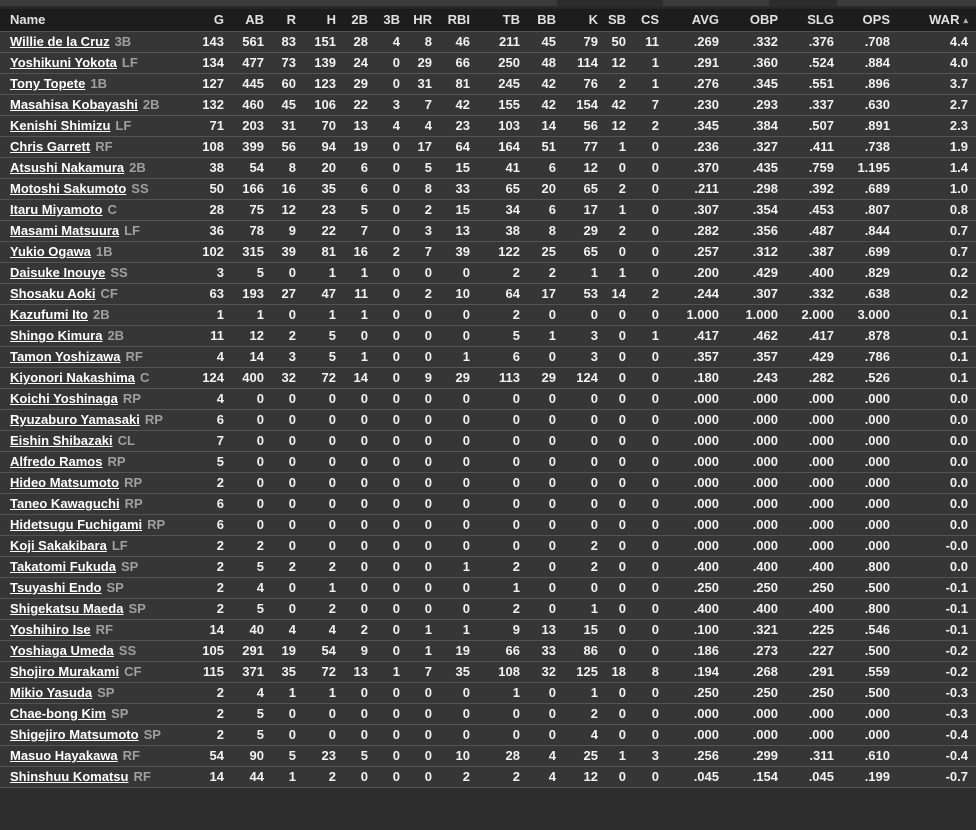  What do you see at coordinates (583, 20) in the screenshot?
I see `column-header-k: K` at bounding box center [583, 20].